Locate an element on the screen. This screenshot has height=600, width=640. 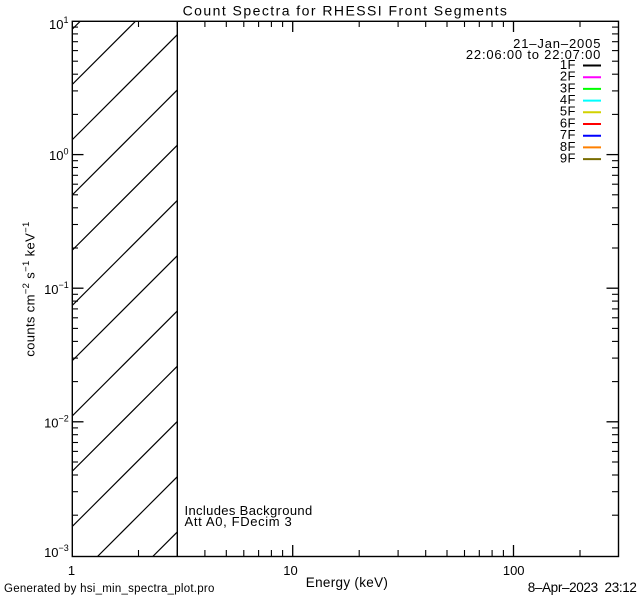
svg-text:Count Spectra for RHESSI Front: Count Spectra for RHESSI Front Segments is located at coordinates (346, 10).